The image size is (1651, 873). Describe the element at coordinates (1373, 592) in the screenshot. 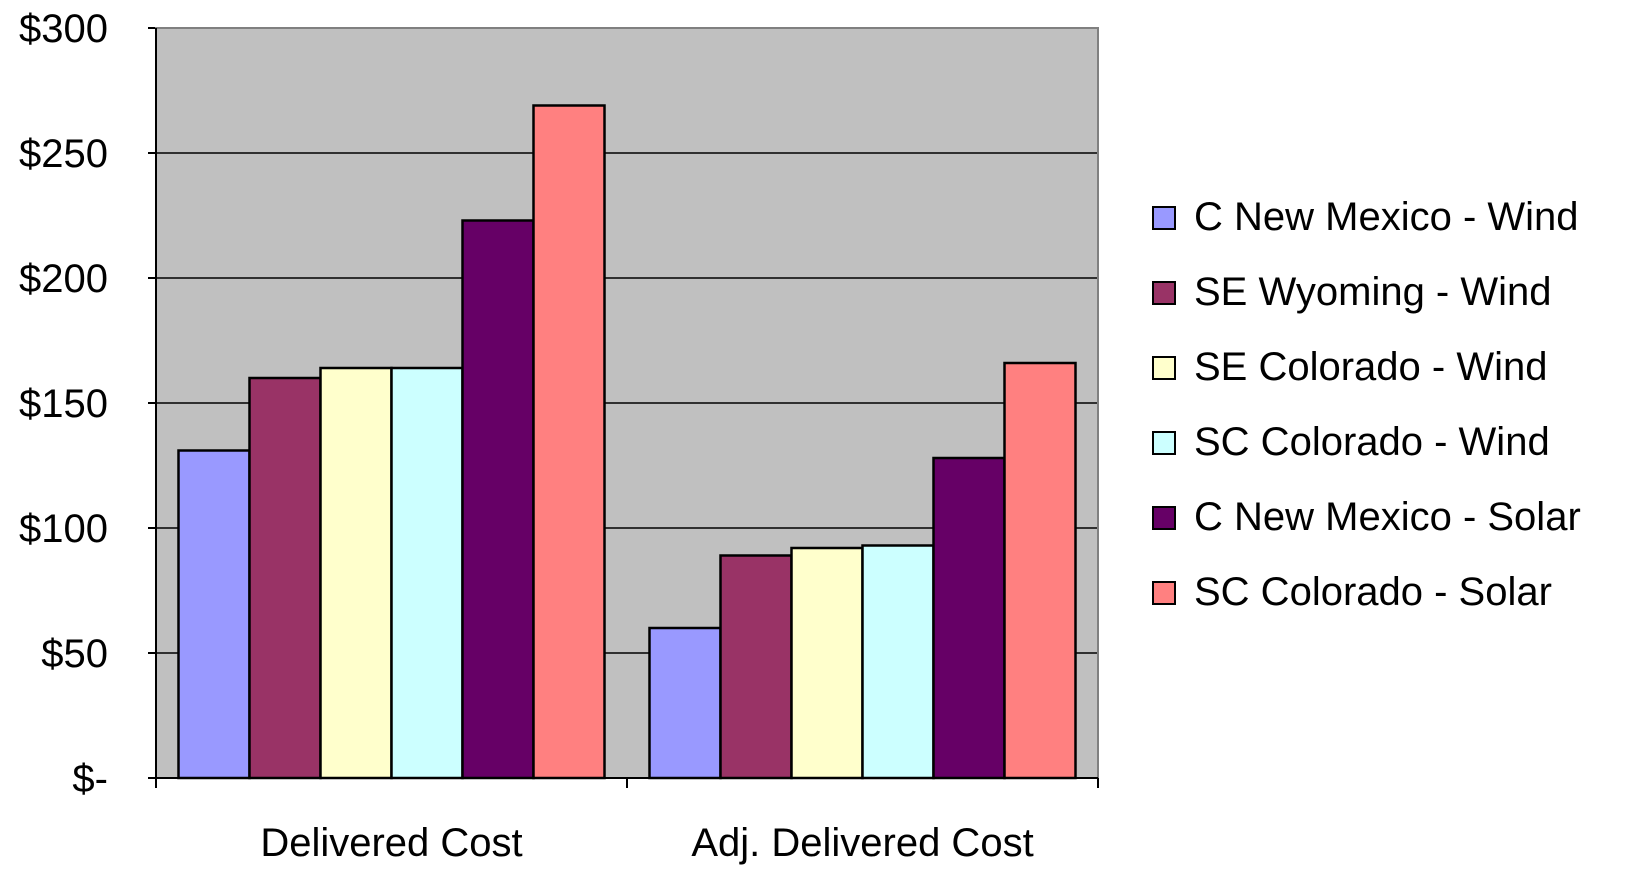

I see `legend-label: SC Colorado - Solar` at that location.